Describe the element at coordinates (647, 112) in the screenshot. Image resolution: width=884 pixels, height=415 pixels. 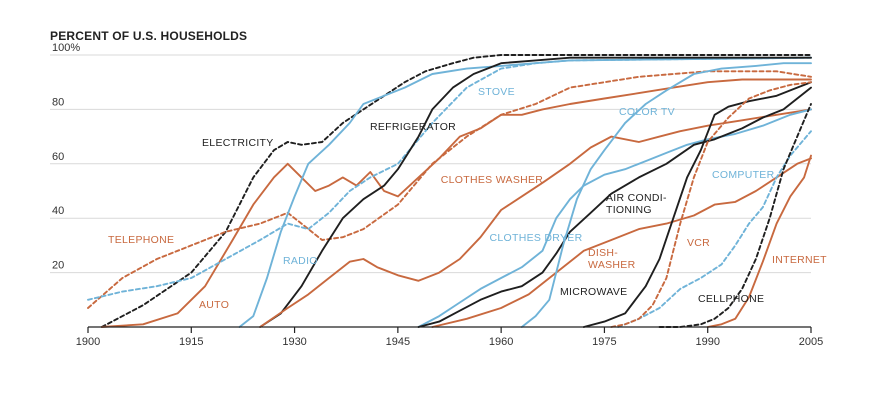
I see `series-label-color-tv: COLOR TV` at that location.